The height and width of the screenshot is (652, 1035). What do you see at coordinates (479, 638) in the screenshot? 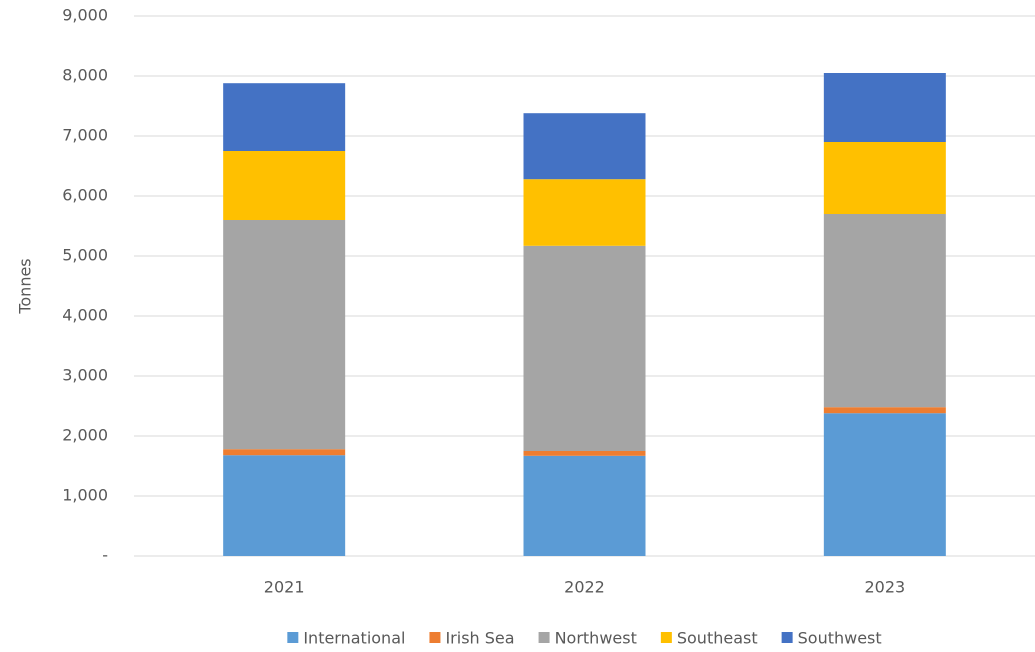
I see `legend-label: Irish Sea` at bounding box center [479, 638].